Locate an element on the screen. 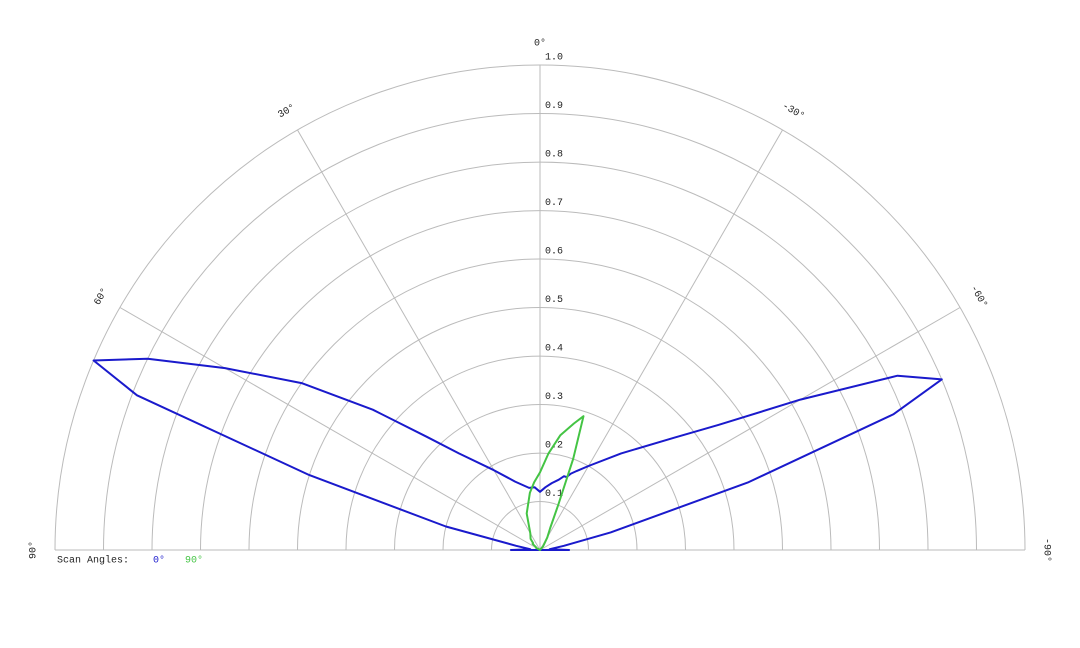 This screenshot has height=648, width=1080. legend-title: Scan Angles: is located at coordinates (93, 561).